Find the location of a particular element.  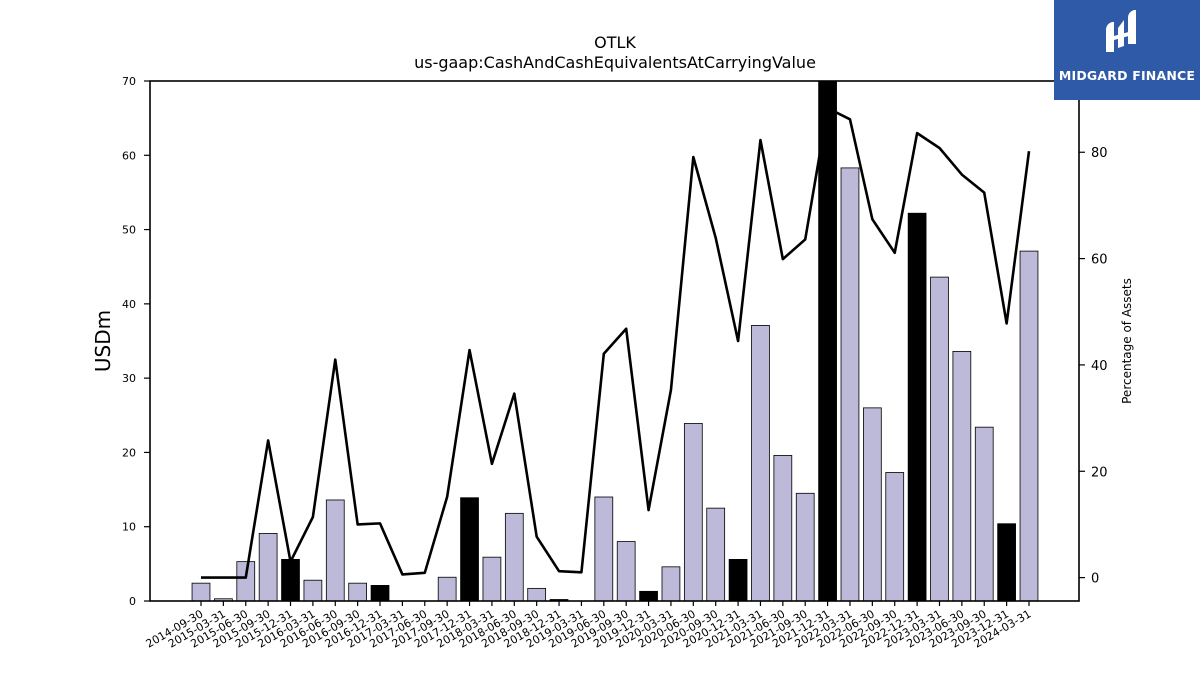

y-axis-right: 0 20 40 60 80 is located at coordinates (1093, 366).